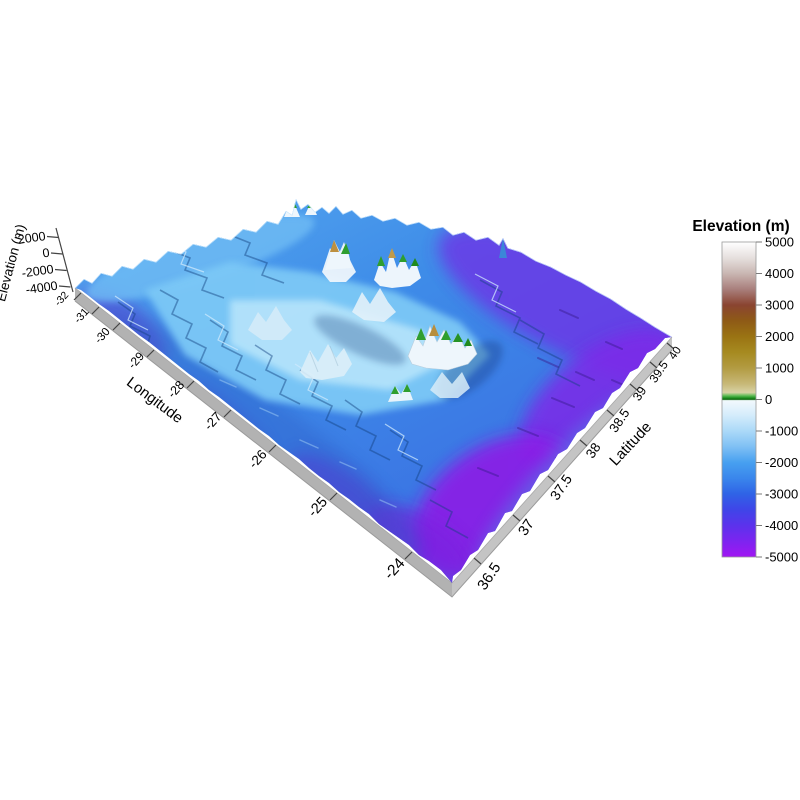  I want to click on colorbar-tick-label: 4000, so click(779, 273).